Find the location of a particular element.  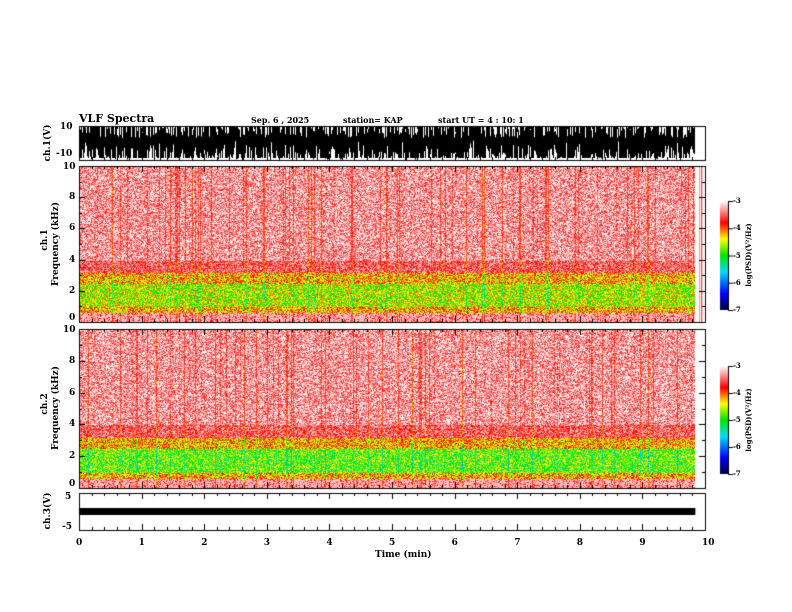

xtick-4: 4 is located at coordinates (329, 543).